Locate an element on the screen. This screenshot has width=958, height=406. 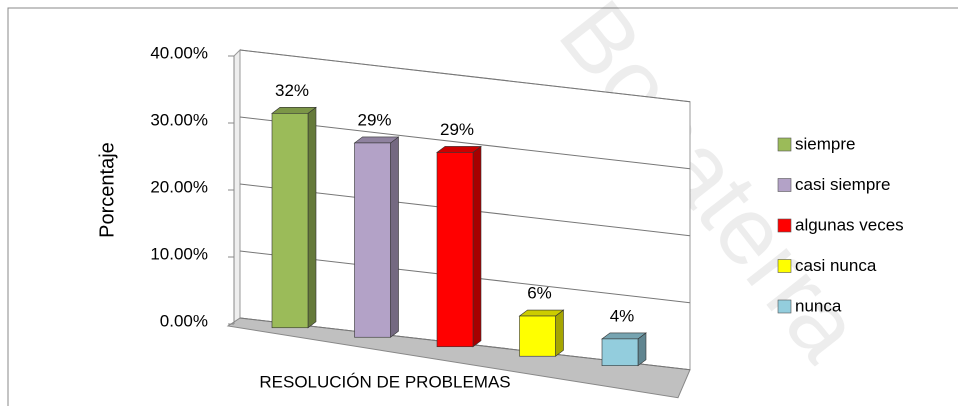
y-tick-label: 0.00% is located at coordinates (184, 320).